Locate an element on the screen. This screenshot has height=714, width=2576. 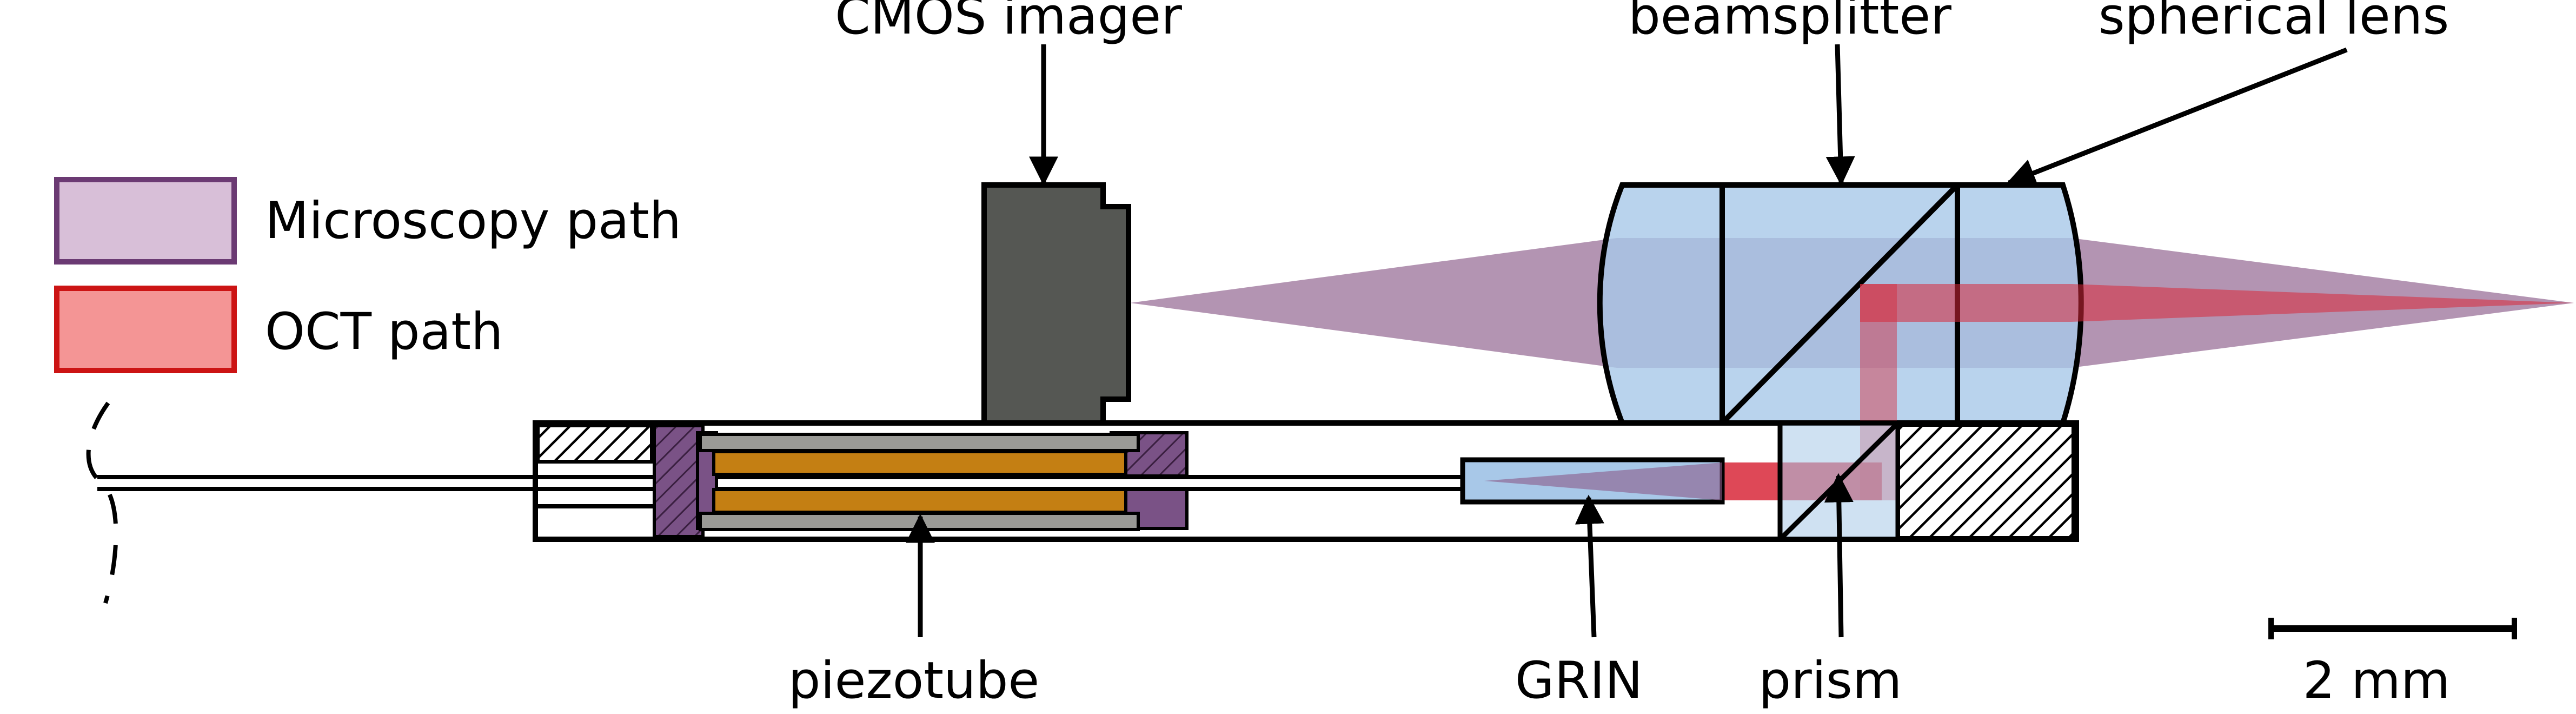
fiber-break-mark is located at coordinates (102, 503).